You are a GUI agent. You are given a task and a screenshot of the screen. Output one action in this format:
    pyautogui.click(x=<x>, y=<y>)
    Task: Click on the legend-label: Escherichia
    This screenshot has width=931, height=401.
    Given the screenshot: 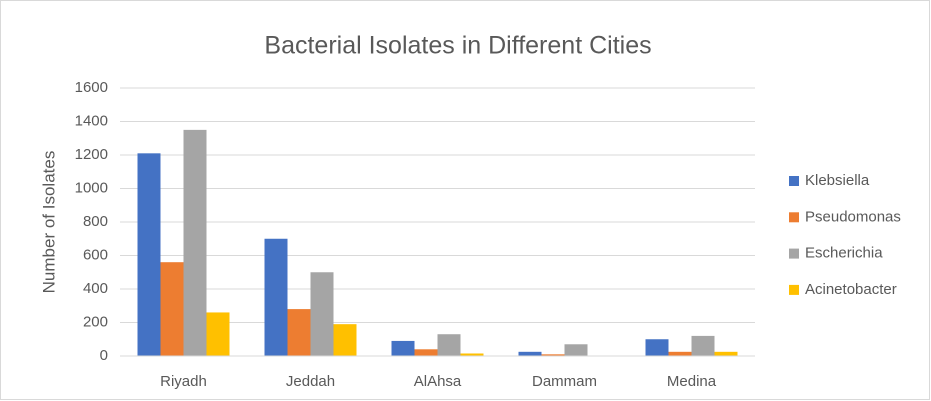 What is the action you would take?
    pyautogui.click(x=844, y=253)
    